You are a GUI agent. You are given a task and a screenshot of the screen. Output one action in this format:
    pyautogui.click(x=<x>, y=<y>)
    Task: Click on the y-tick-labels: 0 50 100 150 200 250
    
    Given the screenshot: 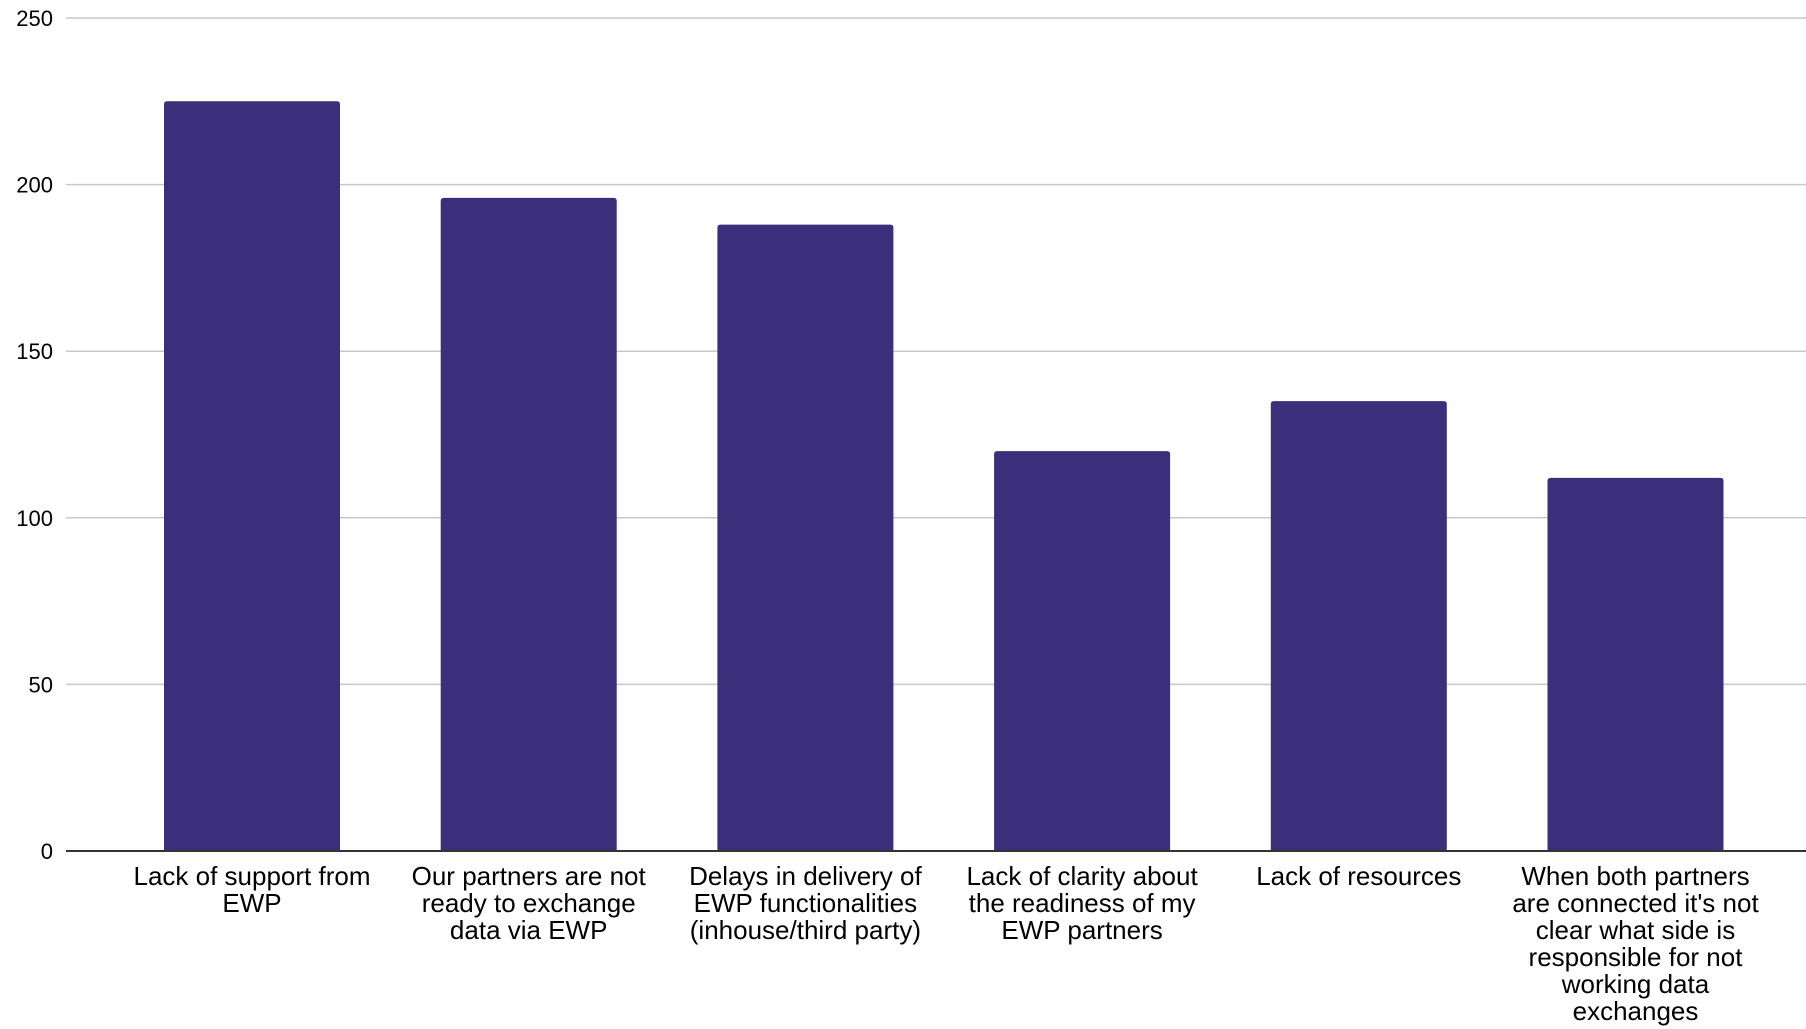 What is the action you would take?
    pyautogui.click(x=34, y=435)
    